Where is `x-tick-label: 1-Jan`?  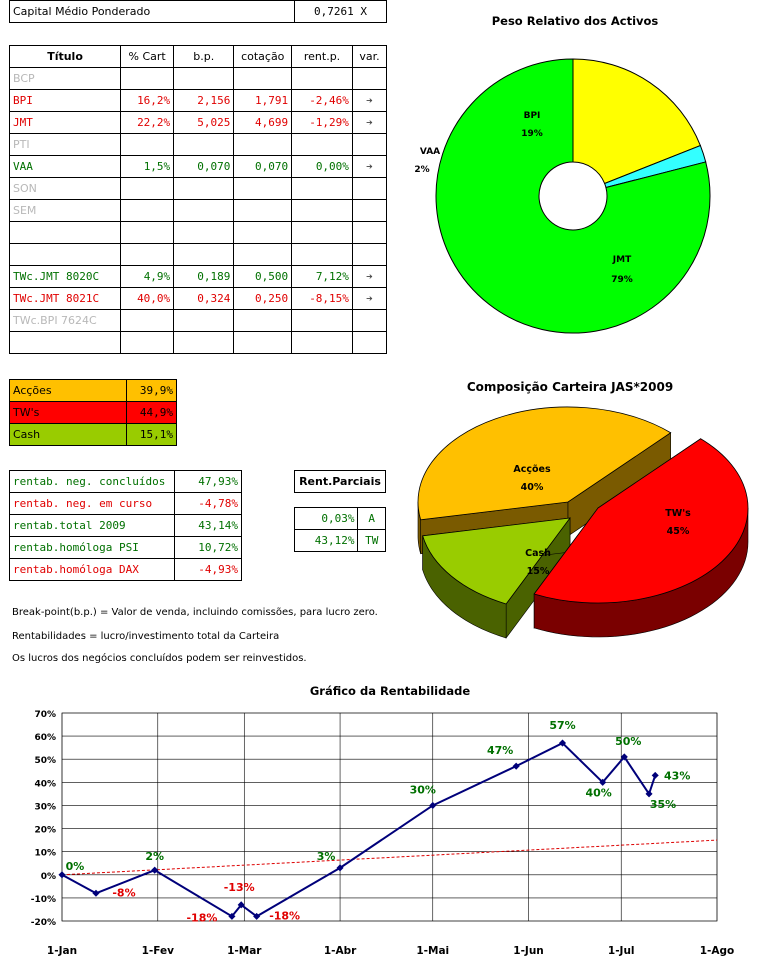 x-tick-label: 1-Jan is located at coordinates (62, 951).